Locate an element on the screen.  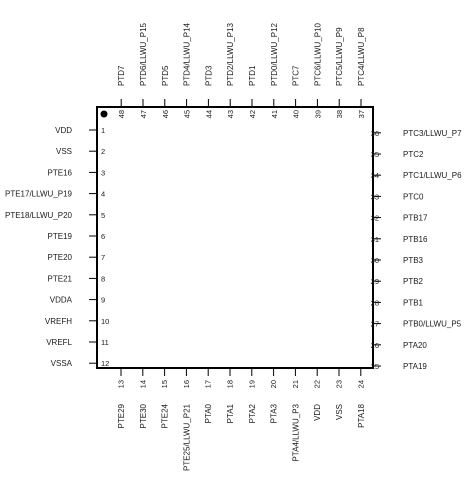
pin-number-label: 29 is located at coordinates (375, 281).